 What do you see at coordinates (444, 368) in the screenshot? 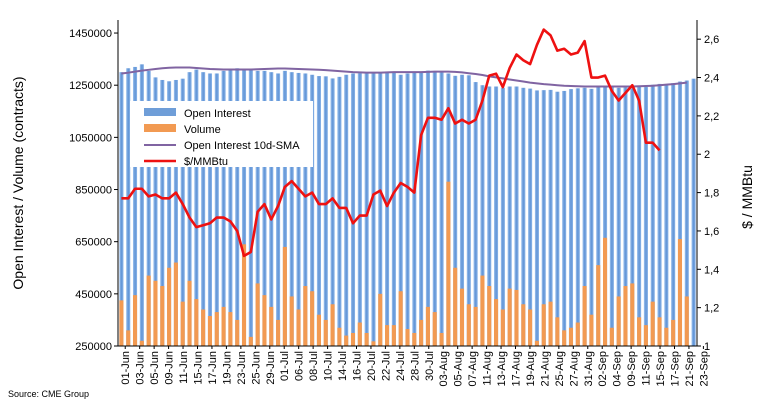
I see `x-tick-label: 03-Aug` at bounding box center [444, 368].